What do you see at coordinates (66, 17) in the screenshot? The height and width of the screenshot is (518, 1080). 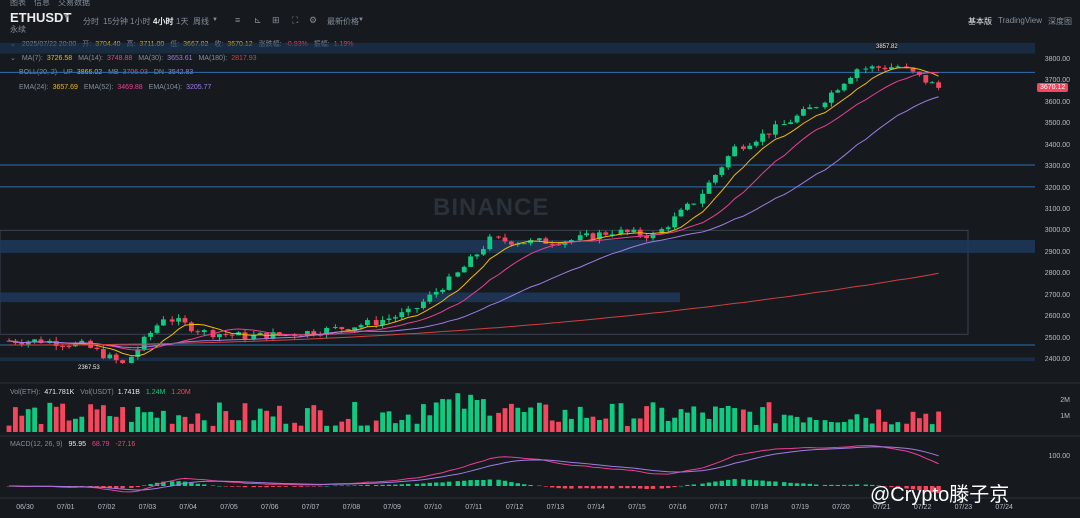 I see `symbol-dropdown-icon: ▼` at bounding box center [66, 17].